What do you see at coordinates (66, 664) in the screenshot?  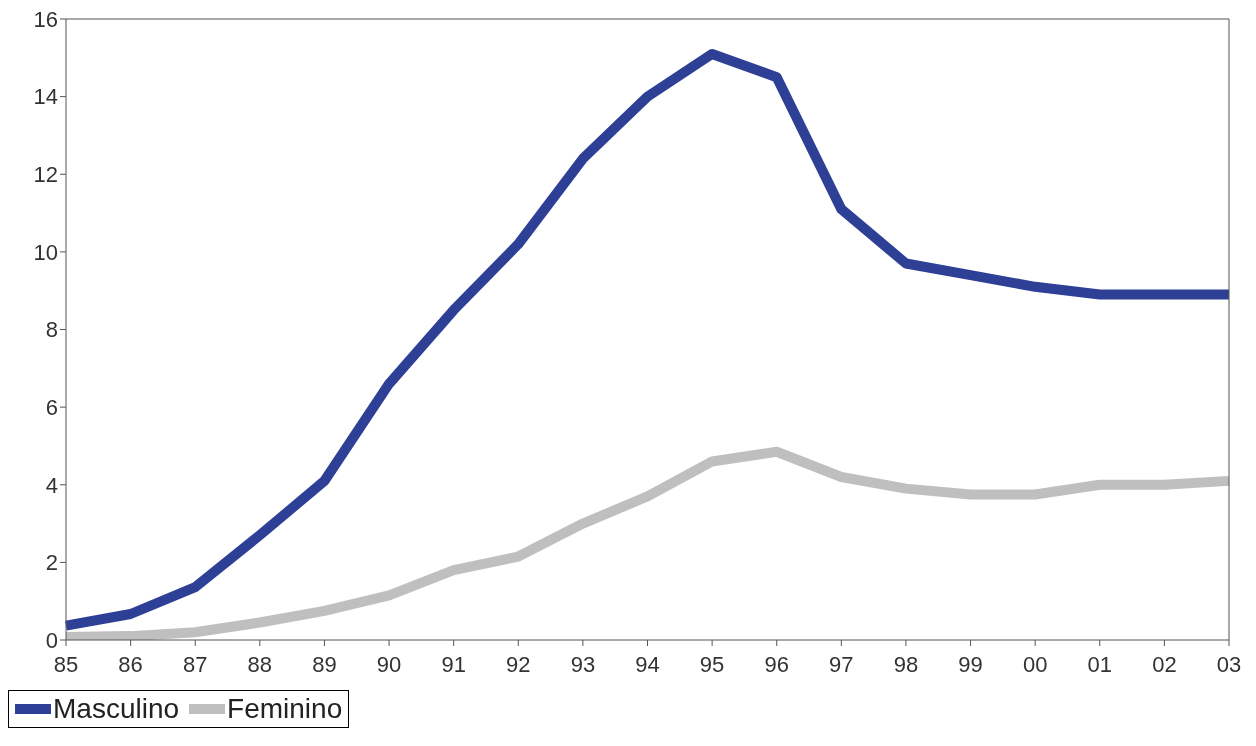 I see `x-tick-label: 85` at bounding box center [66, 664].